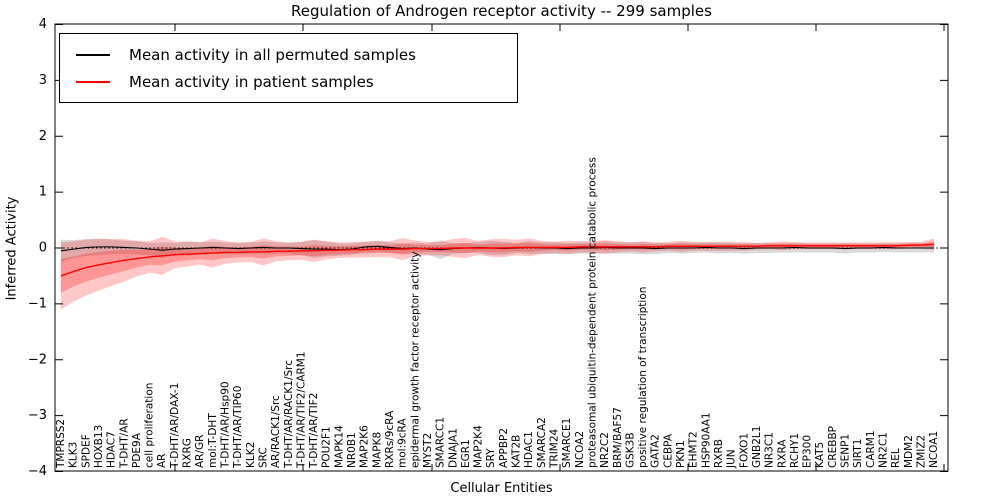 This screenshot has width=1000, height=500. Describe the element at coordinates (498, 250) in the screenshot. I see `permuted-band` at that location.